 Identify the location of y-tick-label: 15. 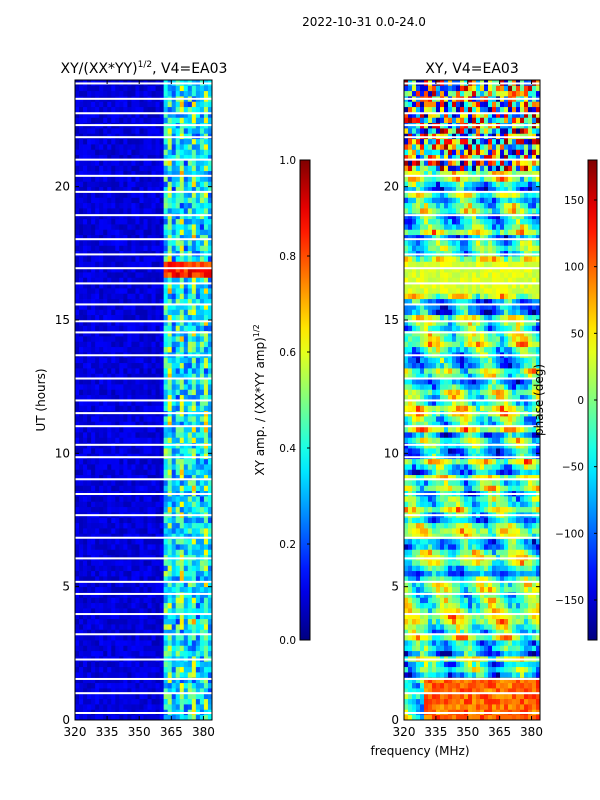
(62, 320).